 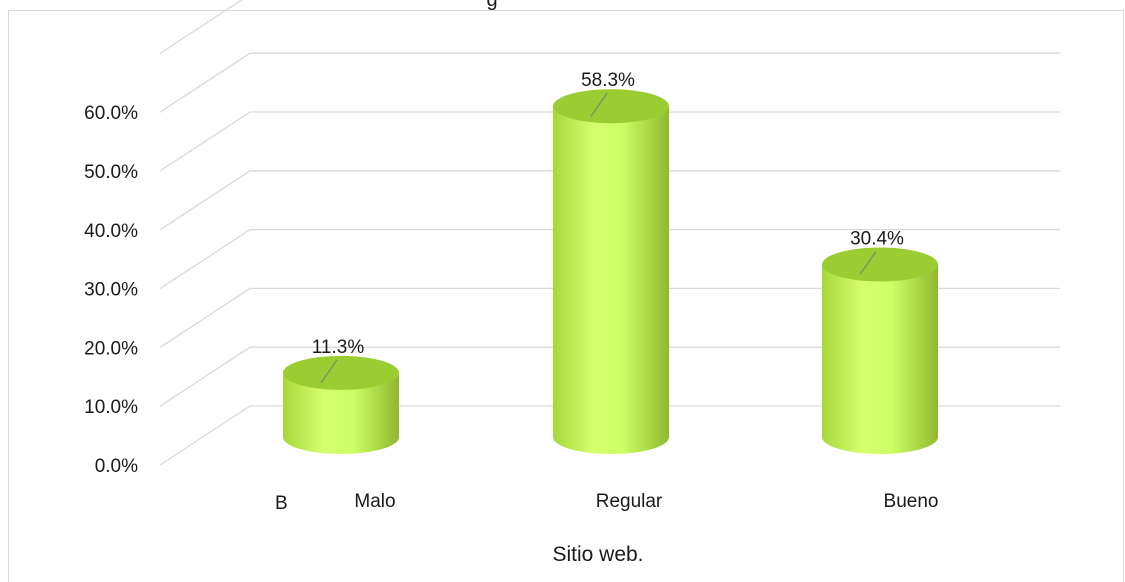 I want to click on y-tick-label: 0.0%, so click(x=116, y=466).